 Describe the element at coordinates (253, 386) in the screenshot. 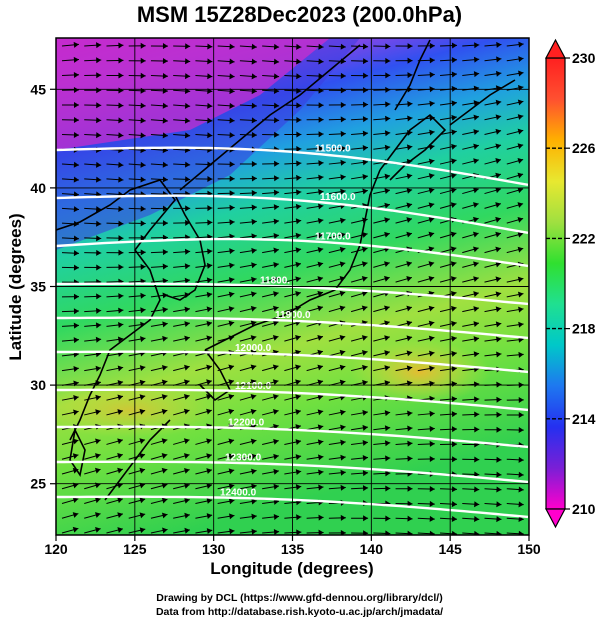

I see `contour-label: 12100.0` at that location.